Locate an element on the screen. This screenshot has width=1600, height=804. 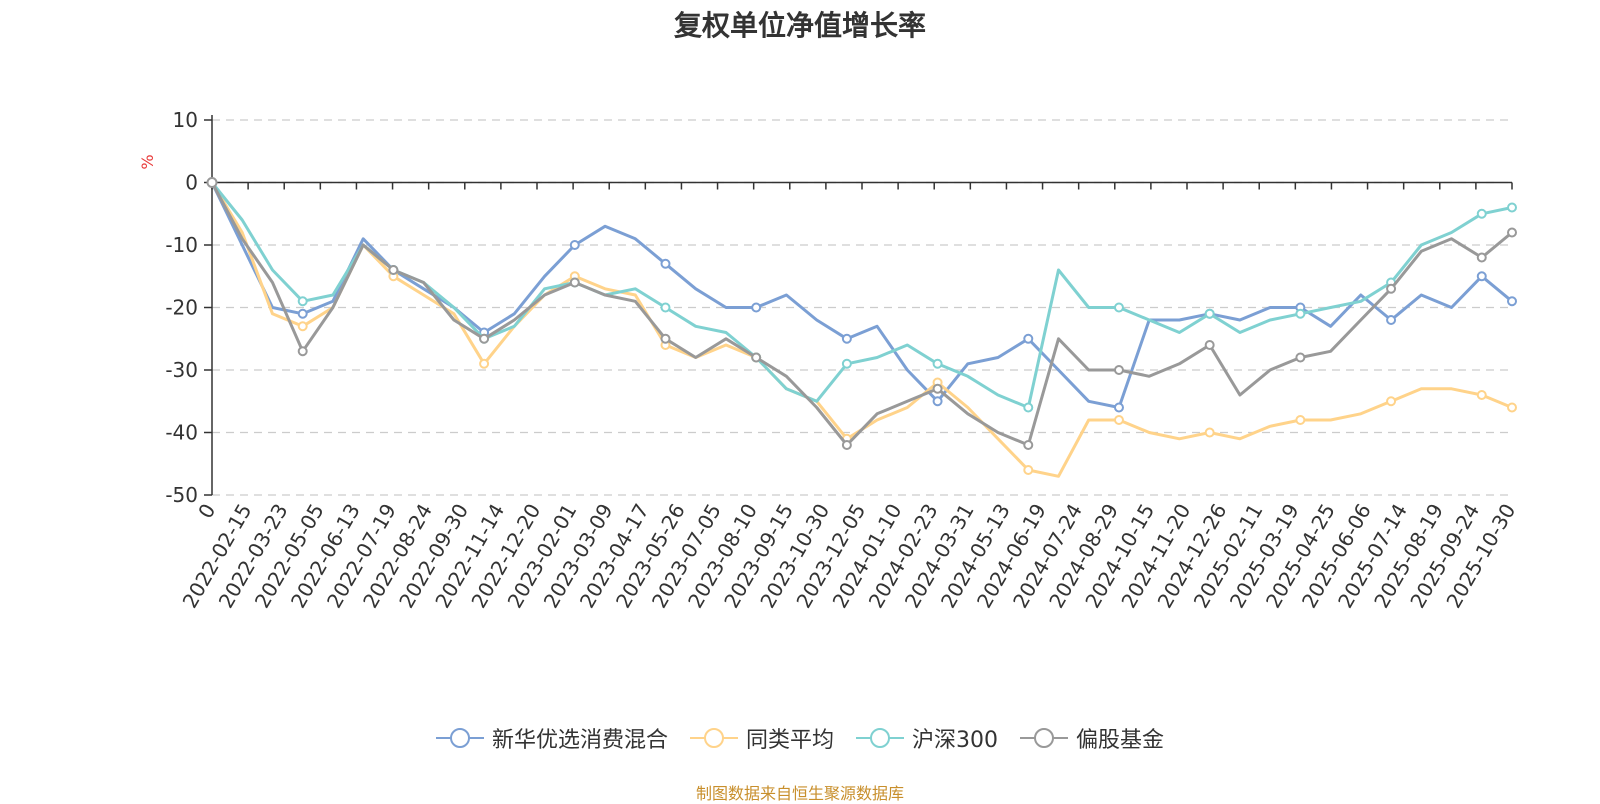
legend-item: 同类平均 is located at coordinates (761, 738).